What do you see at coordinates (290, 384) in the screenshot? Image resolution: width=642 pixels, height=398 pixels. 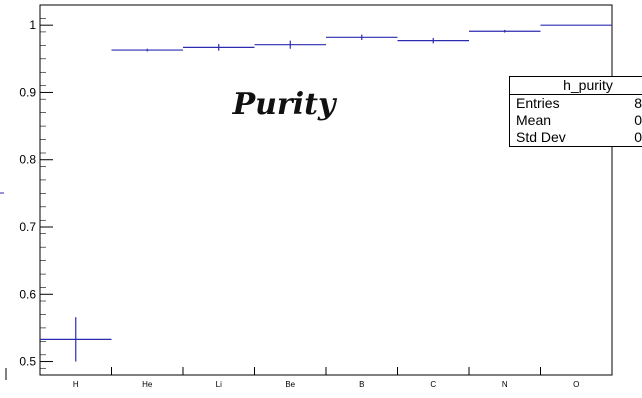 I see `x-tick-label: Be` at bounding box center [290, 384].